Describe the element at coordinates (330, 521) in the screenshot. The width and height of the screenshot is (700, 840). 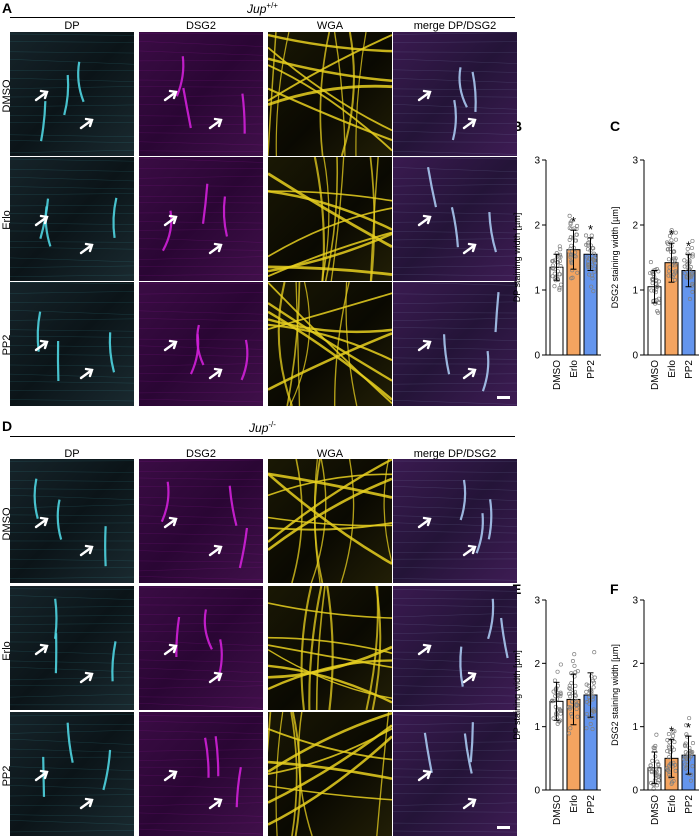
I see `micrograph-jup-ko-dmso-wga` at that location.